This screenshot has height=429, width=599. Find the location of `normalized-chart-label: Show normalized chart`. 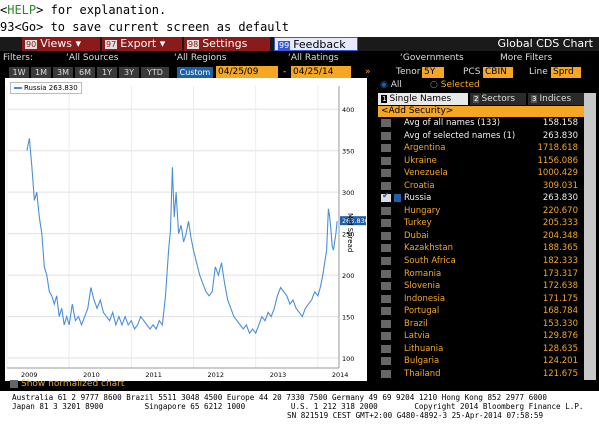

normalized-chart-label: Show normalized chart is located at coordinates (73, 384).